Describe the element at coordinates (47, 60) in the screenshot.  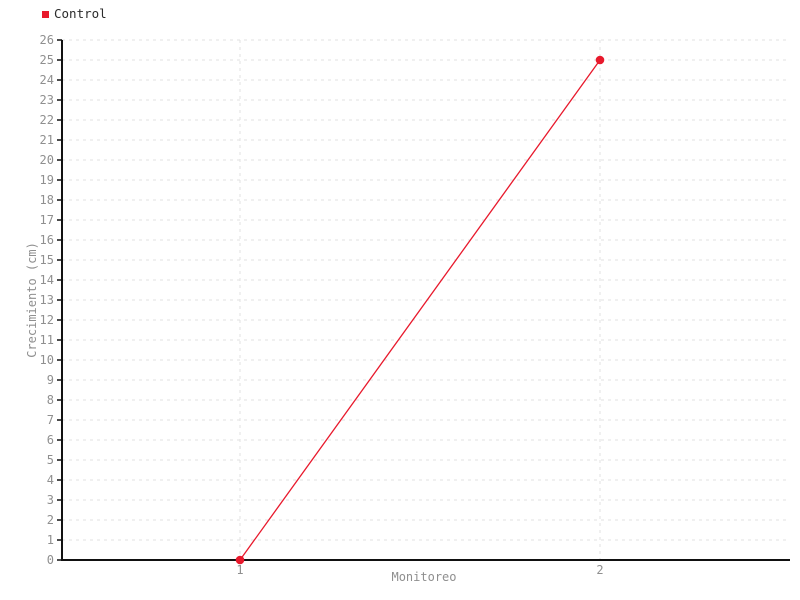
I see `y-tick-label: 25` at that location.